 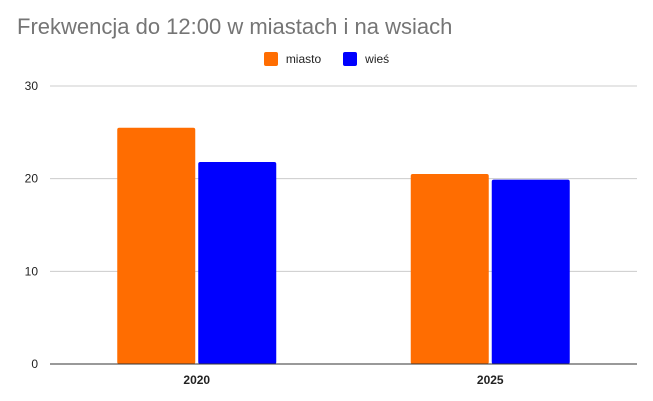 I want to click on legend-item-wies: wieś, so click(x=366, y=59).